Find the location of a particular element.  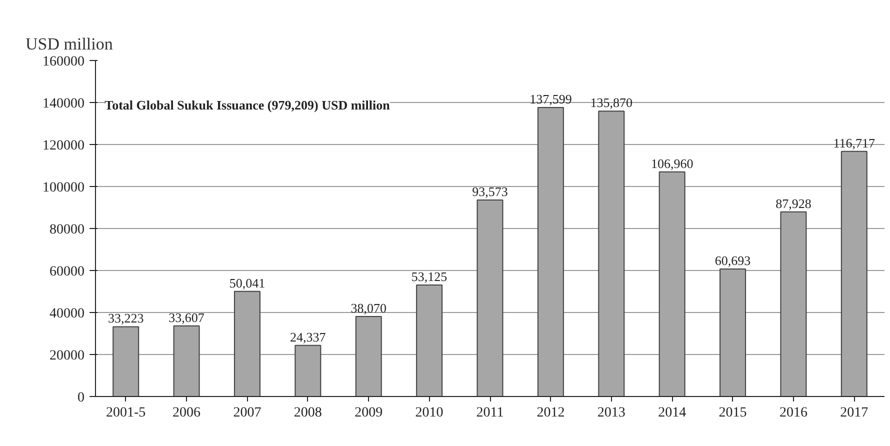

y-tick-label: 140000 is located at coordinates (63, 104).